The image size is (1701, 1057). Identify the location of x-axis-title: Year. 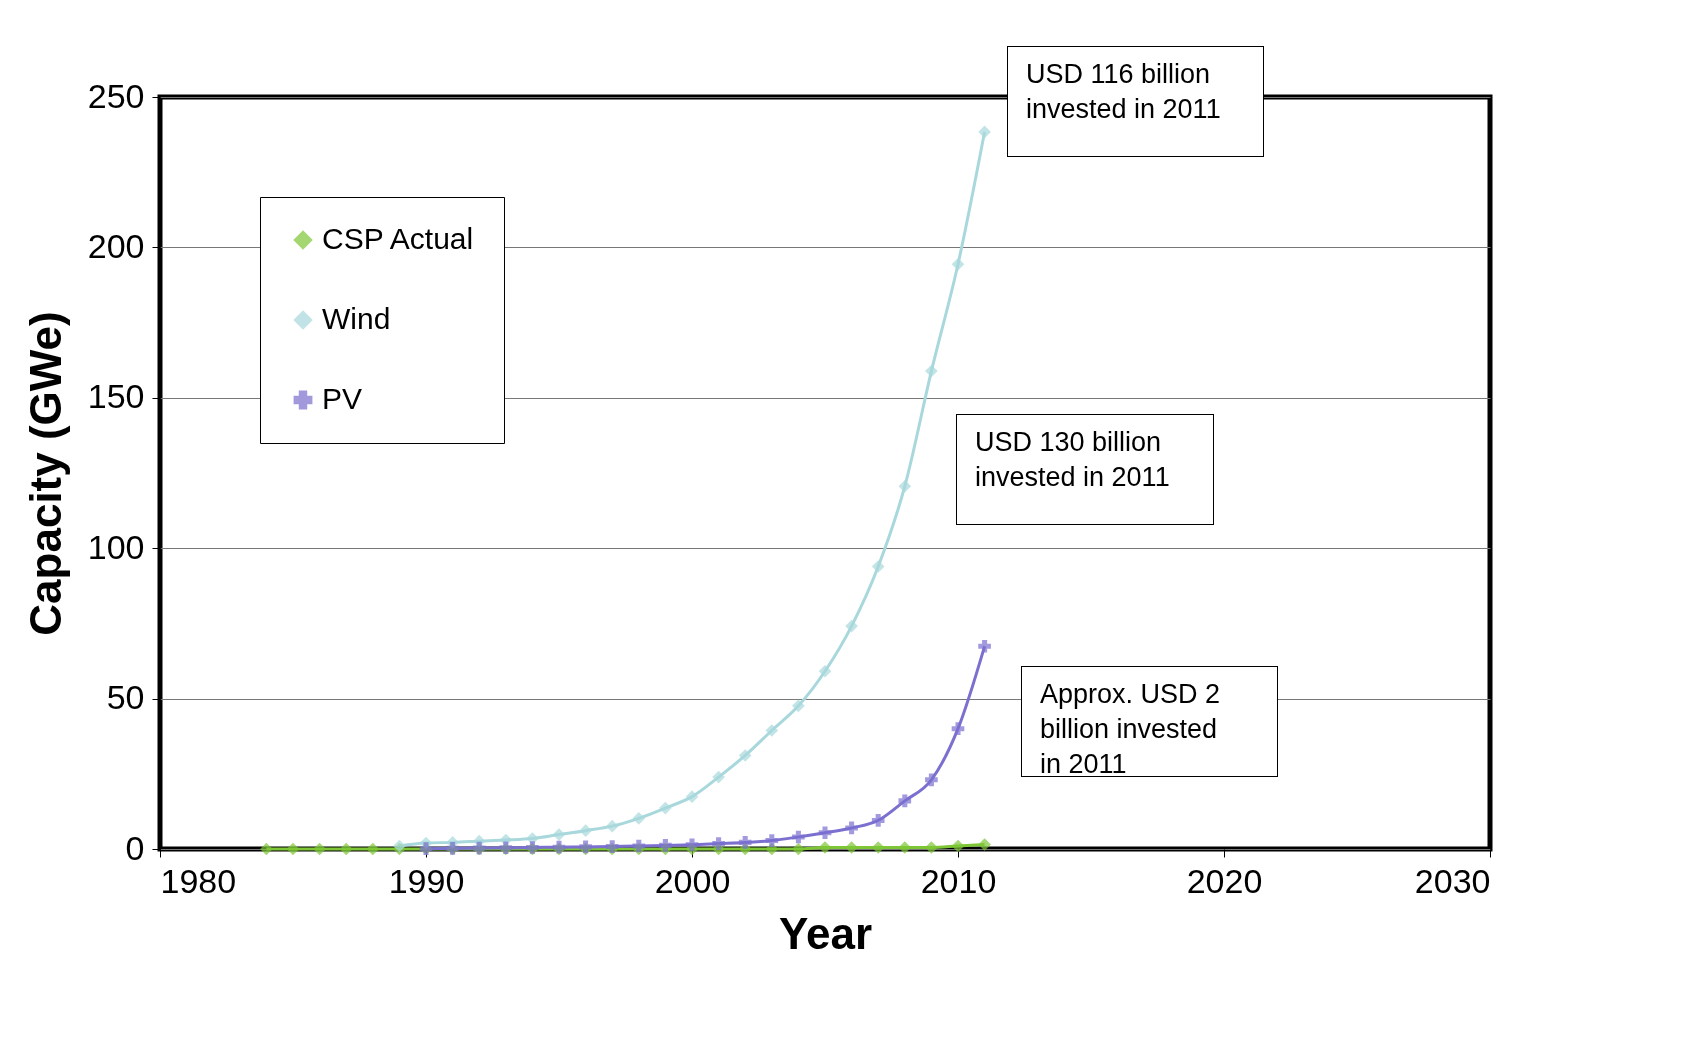
(825, 933).